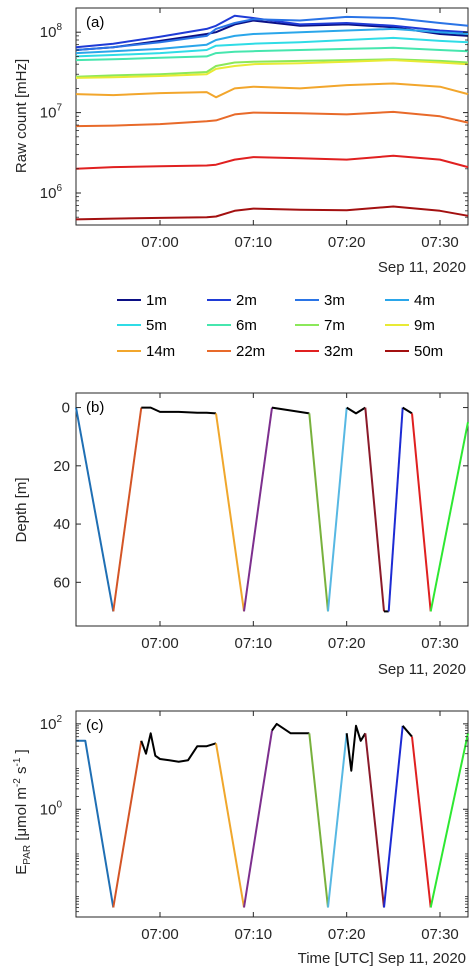  I want to click on legend-label: 4m, so click(424, 300).